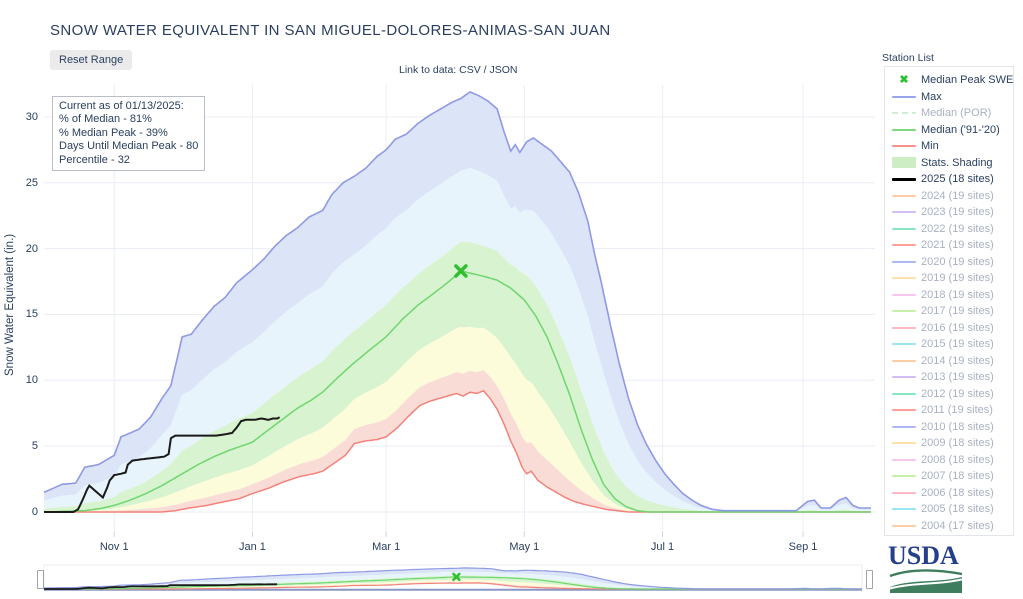  I want to click on legend-item-label: 2022 (19 sites), so click(957, 228).